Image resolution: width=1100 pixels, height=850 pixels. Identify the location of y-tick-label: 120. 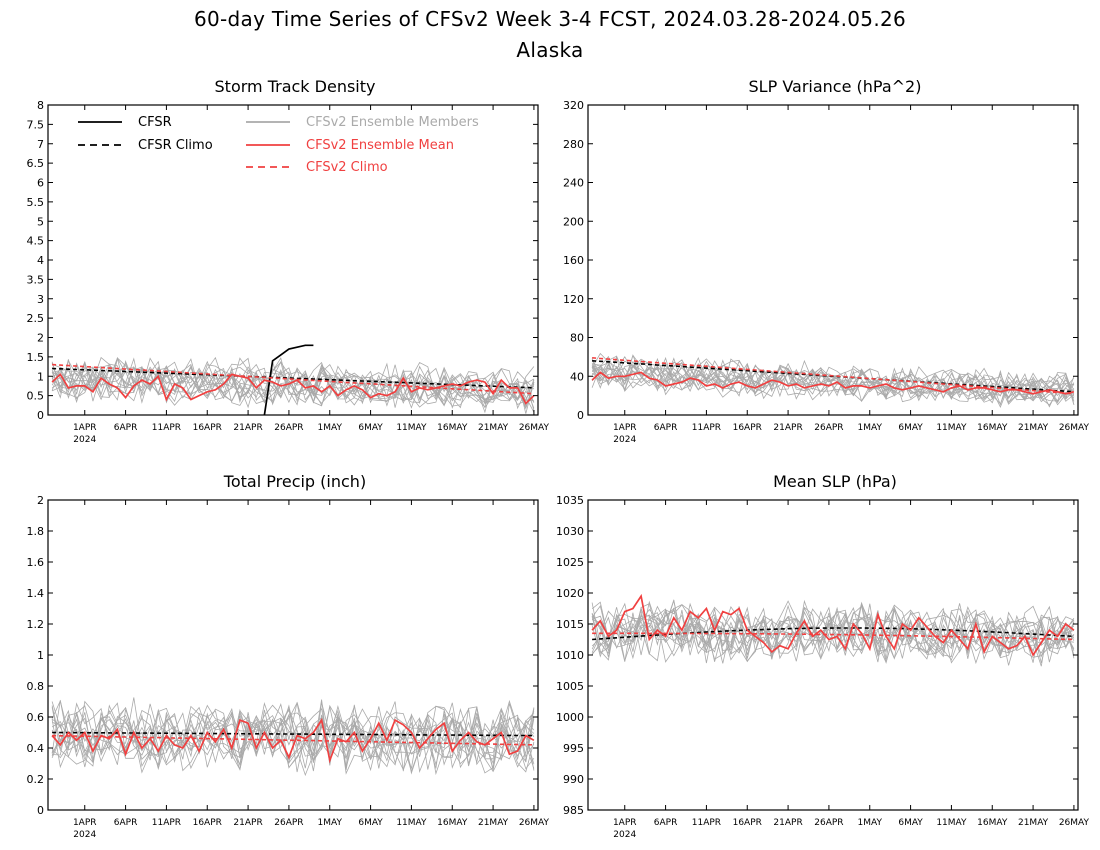
(573, 299).